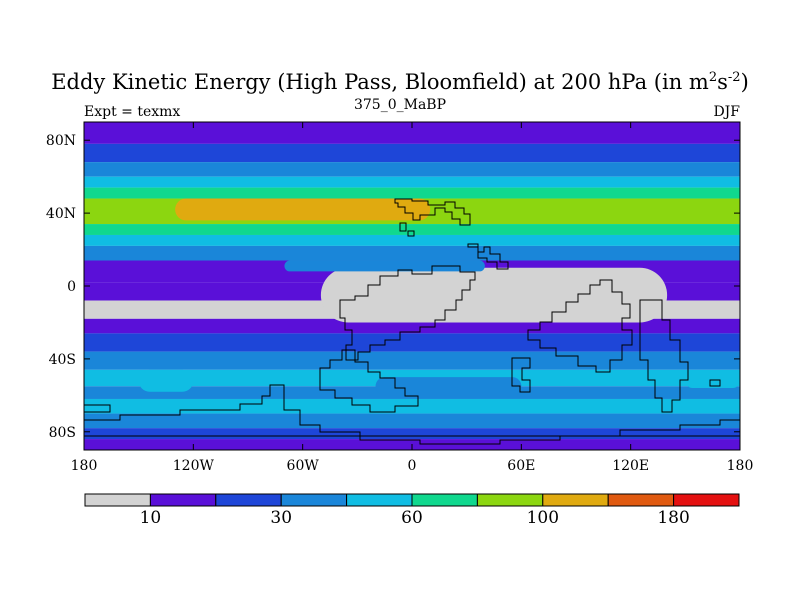 This screenshot has height=600, width=800. Describe the element at coordinates (488, 256) in the screenshot. I see `coastline-equatorial-continent` at that location.